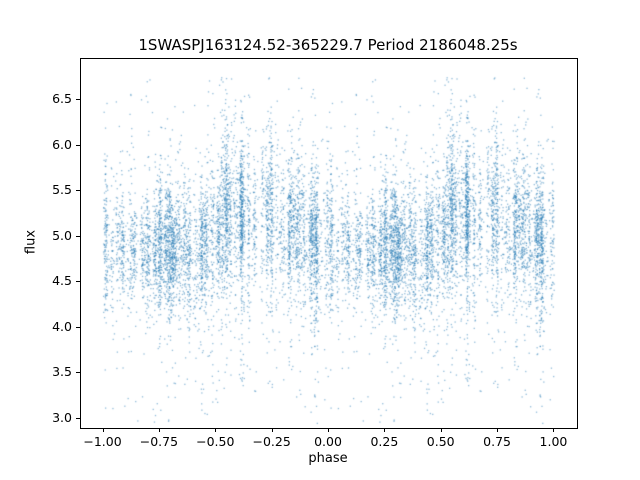  What do you see at coordinates (215, 441) in the screenshot?
I see `x-tick-label: −0.50` at bounding box center [215, 441].